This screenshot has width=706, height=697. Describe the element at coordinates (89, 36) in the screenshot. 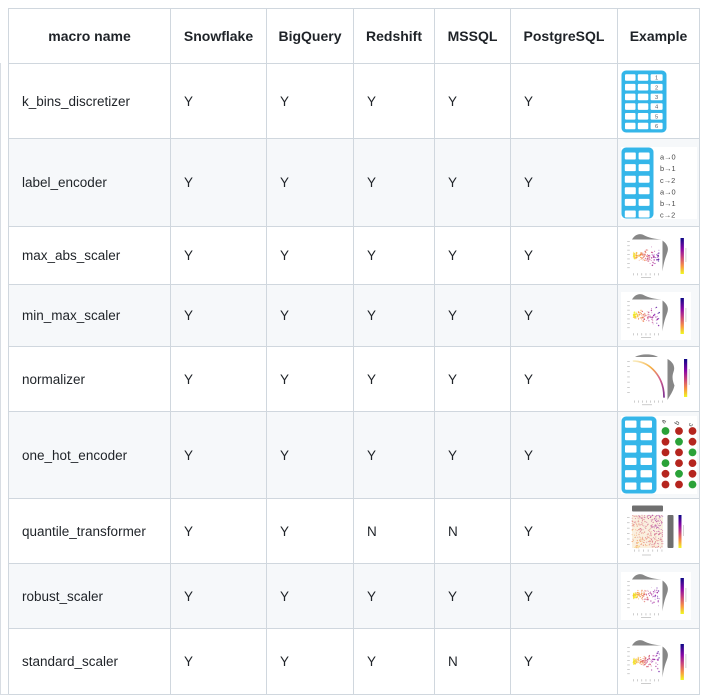

I see `column-header-macro-name: macro name` at that location.